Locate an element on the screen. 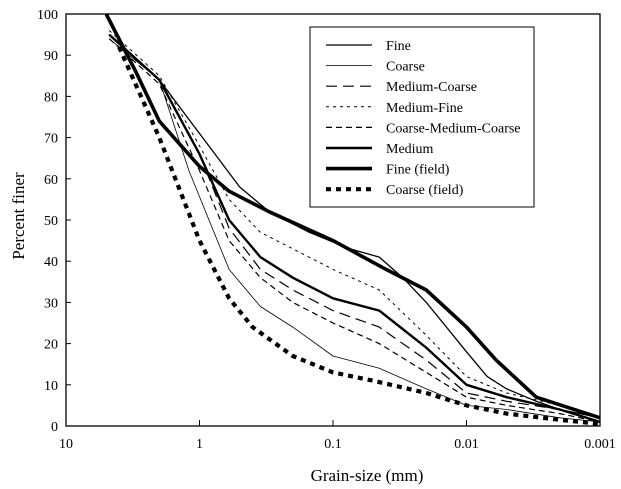 Image resolution: width=621 pixels, height=489 pixels. x-axis: 10 1 0.1 0.01 0.001 is located at coordinates (337, 436).